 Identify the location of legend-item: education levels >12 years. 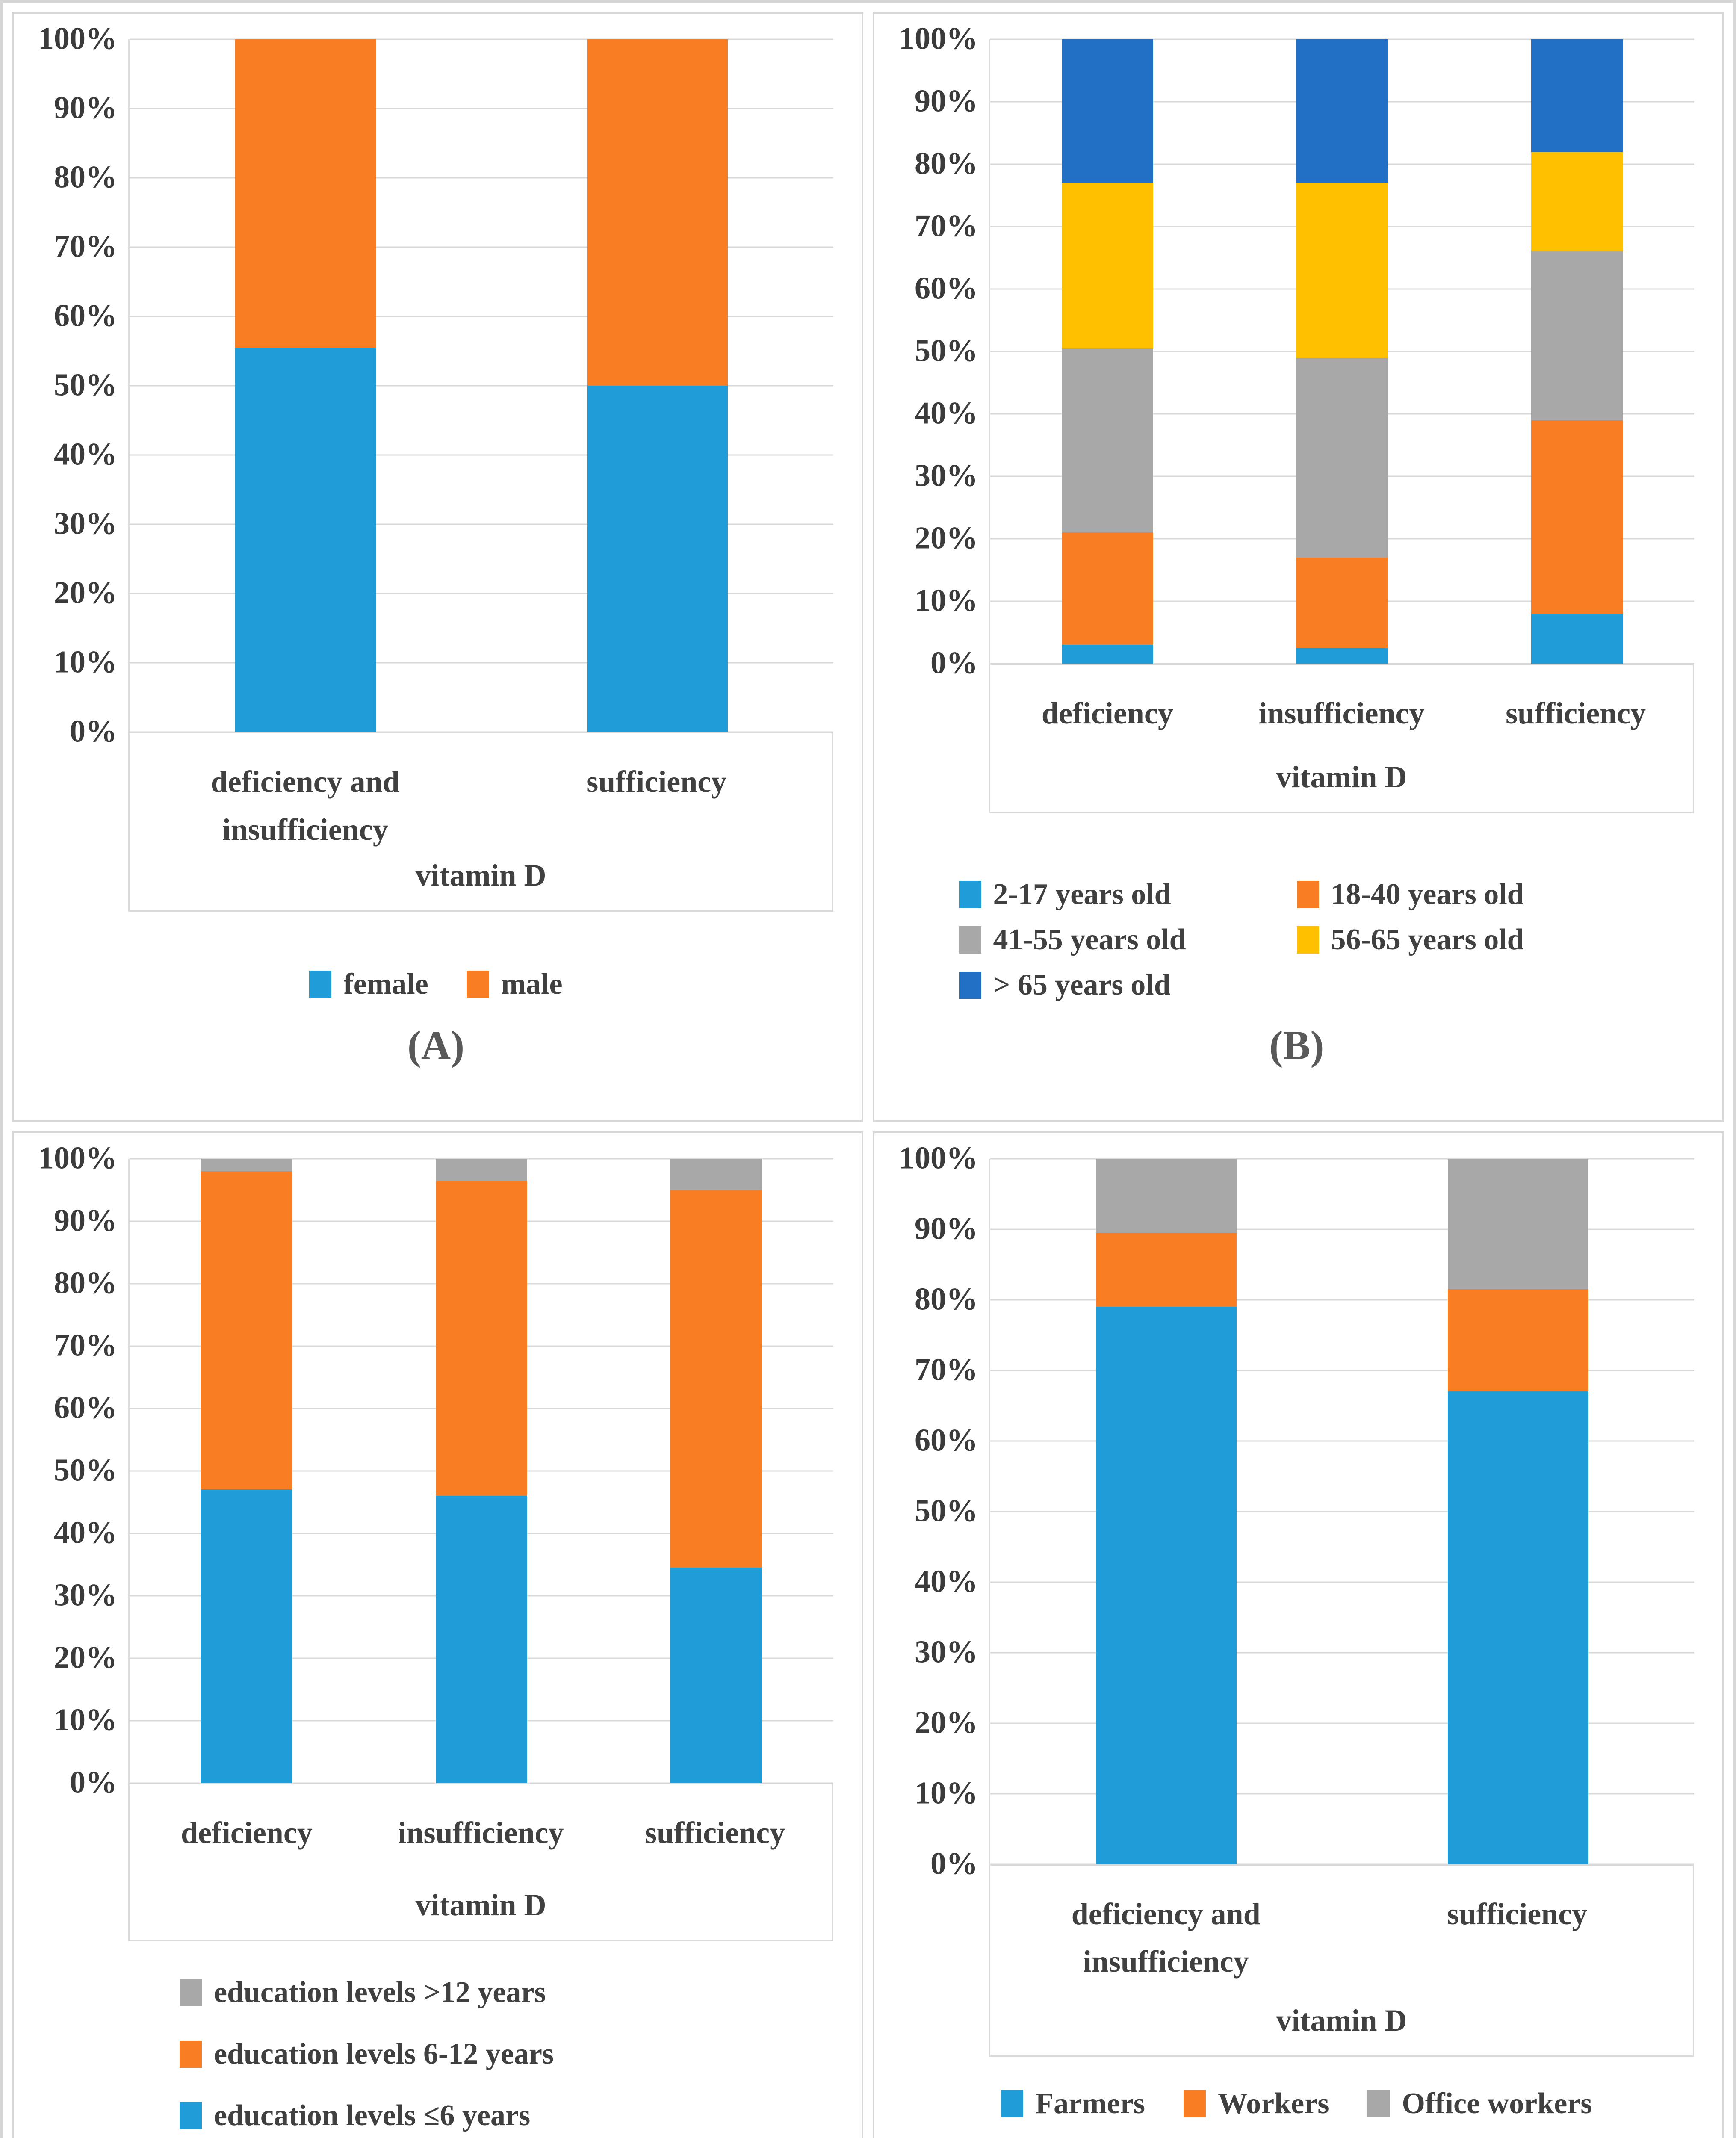
(363, 1993).